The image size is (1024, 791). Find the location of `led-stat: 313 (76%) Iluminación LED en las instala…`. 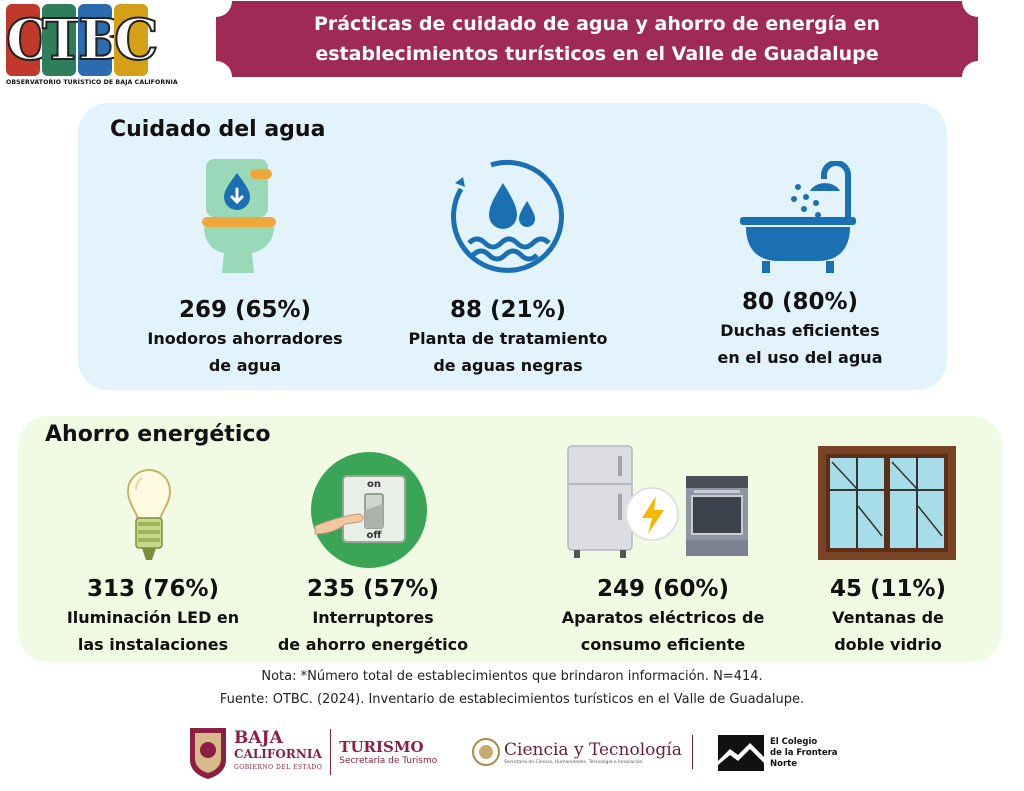

led-stat: 313 (76%) Iluminación LED en las instala… is located at coordinates (153, 616).